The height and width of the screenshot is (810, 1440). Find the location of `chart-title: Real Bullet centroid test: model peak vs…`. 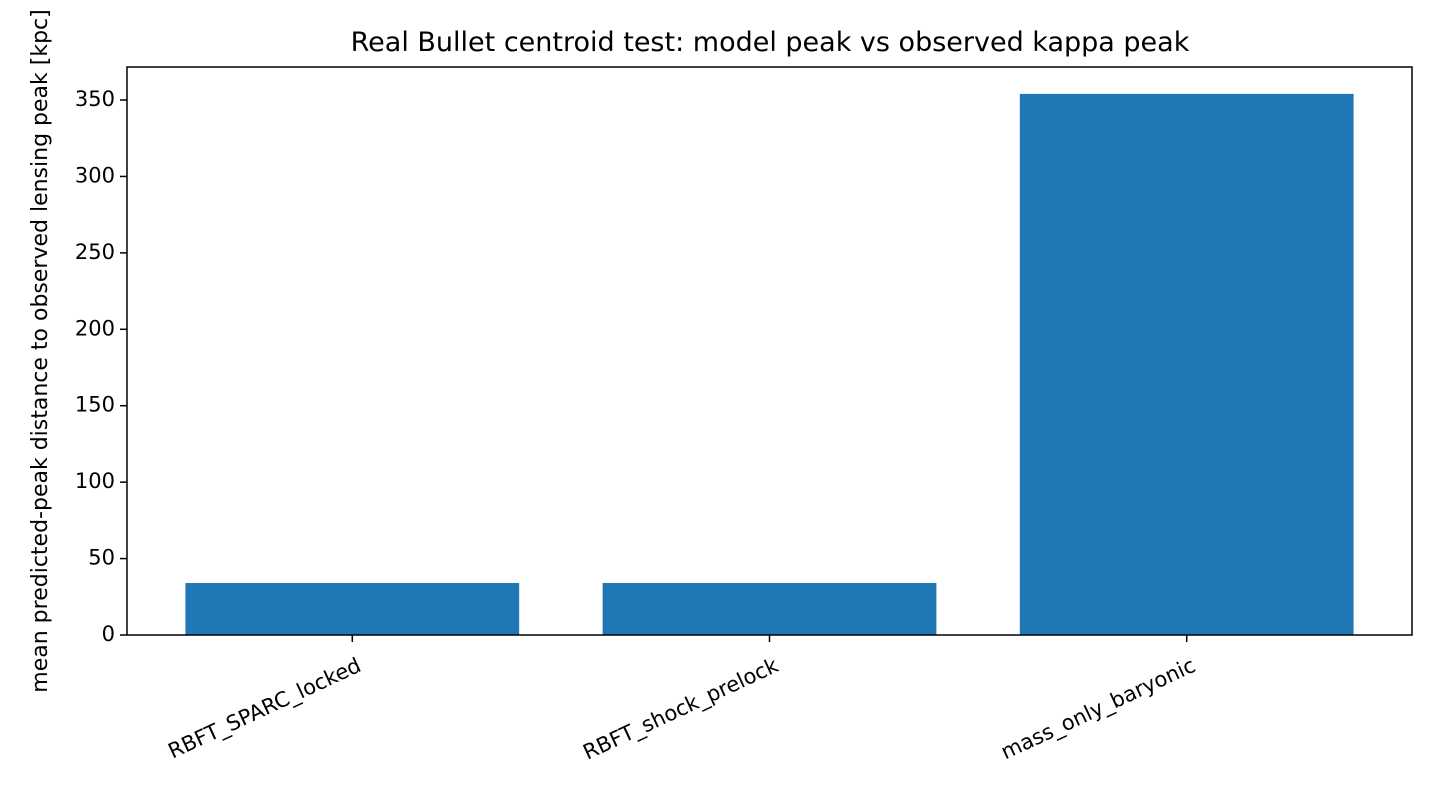

chart-title: Real Bullet centroid test: model peak vs… is located at coordinates (770, 42).